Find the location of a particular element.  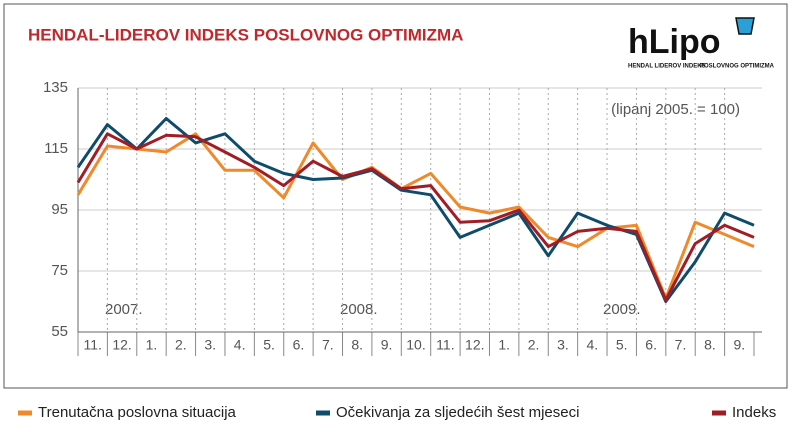

legend-label: Trenutačna poslovna situacija is located at coordinates (137, 412).